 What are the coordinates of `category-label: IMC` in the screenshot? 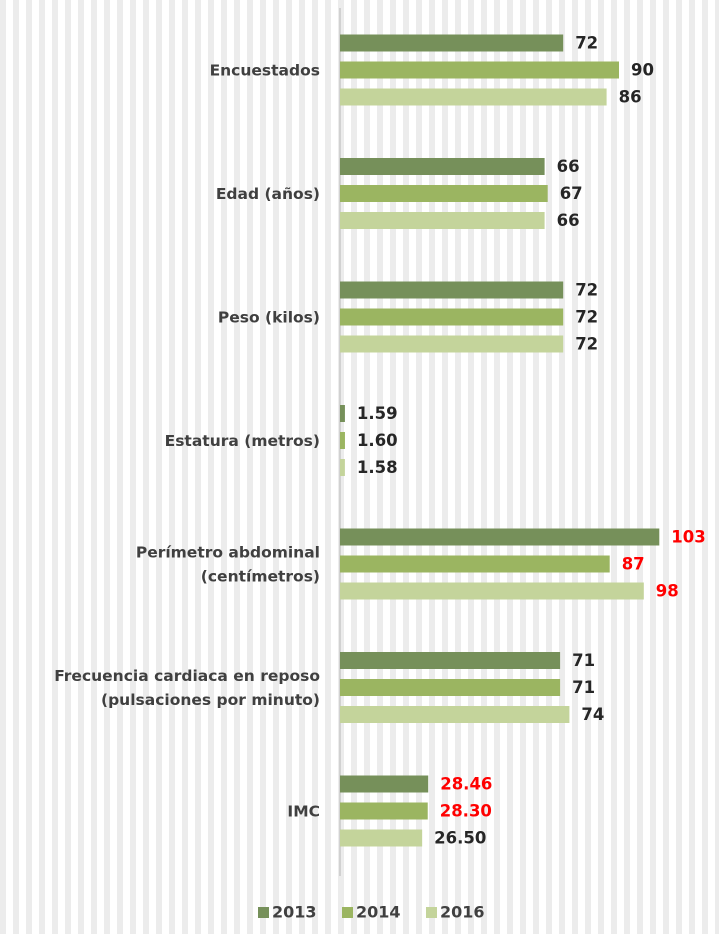 It's located at (303, 812).